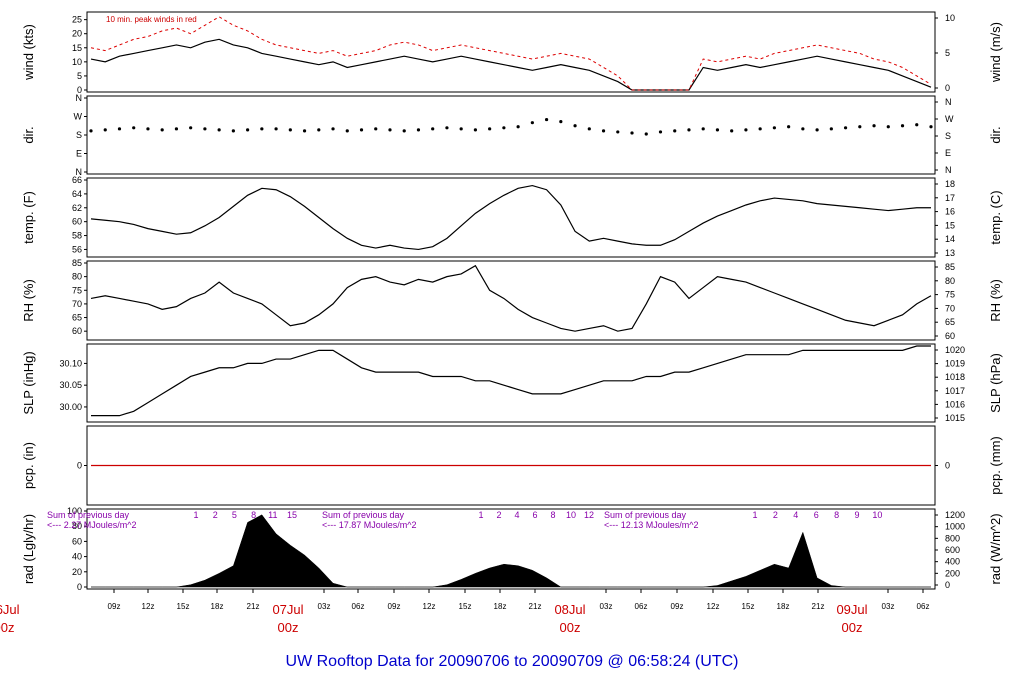 Image resolution: width=1024 pixels, height=700 pixels. What do you see at coordinates (363, 515) in the screenshot?
I see `rad-sum-label: Sum of previous day` at bounding box center [363, 515].